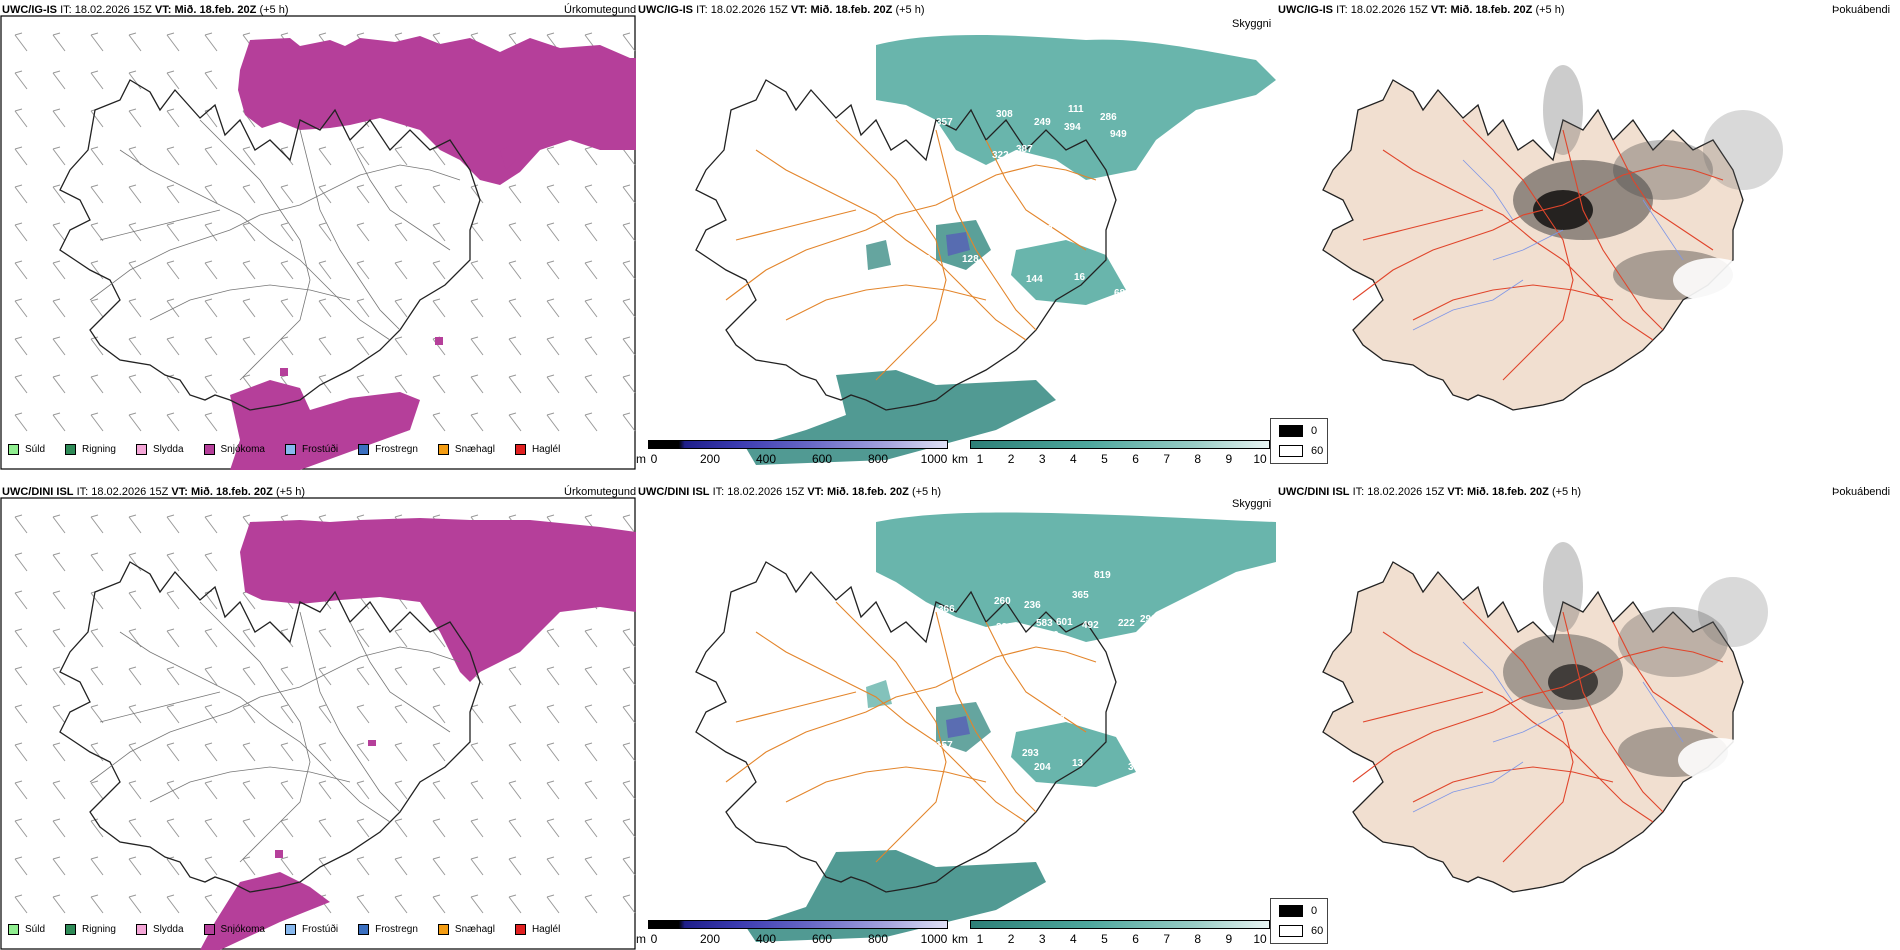  What do you see at coordinates (944, 122) in the screenshot?
I see `ceiling-value: 357` at bounding box center [944, 122].